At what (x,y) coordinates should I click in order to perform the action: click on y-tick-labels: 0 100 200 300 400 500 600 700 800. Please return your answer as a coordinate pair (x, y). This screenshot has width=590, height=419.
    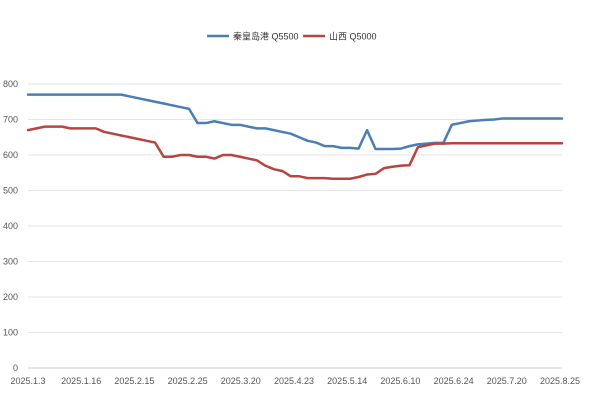
    Looking at the image, I should click on (10, 226).